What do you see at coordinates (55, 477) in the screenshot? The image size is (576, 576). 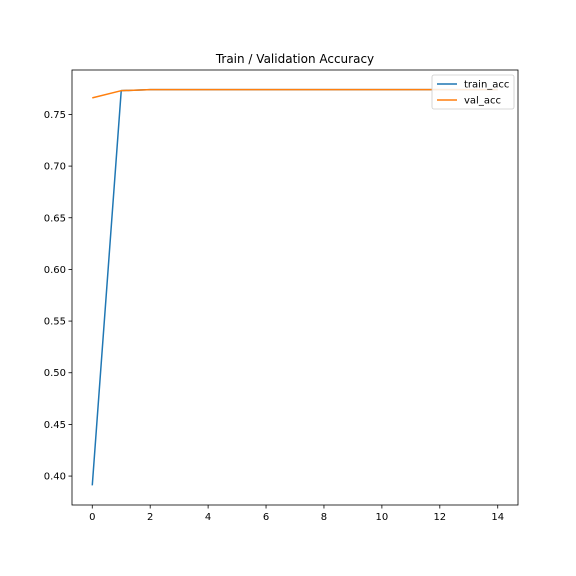 I see `y-tick-label: 0.40` at bounding box center [55, 477].